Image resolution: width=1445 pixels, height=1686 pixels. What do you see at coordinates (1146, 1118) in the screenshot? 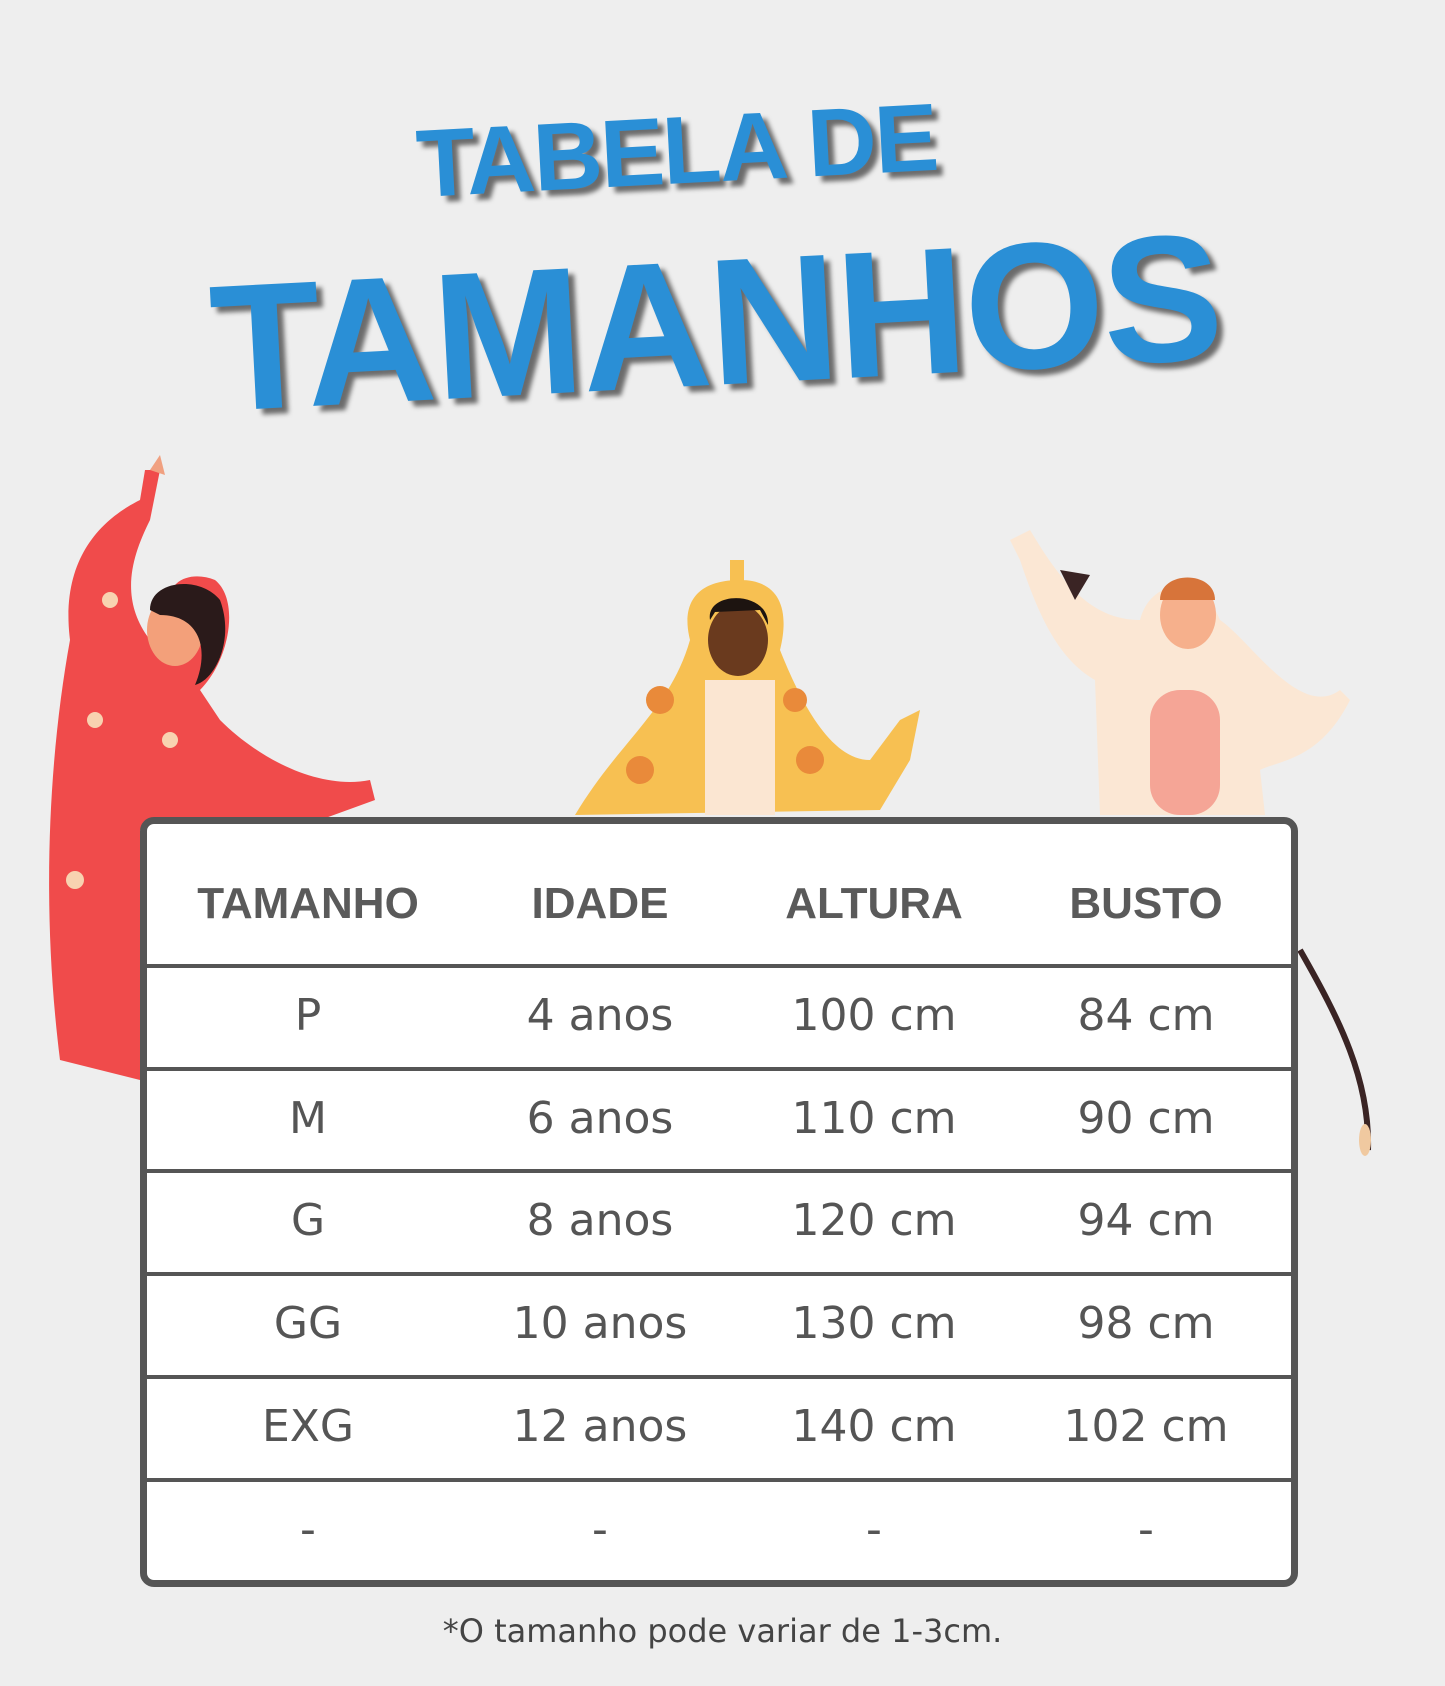
I see `table-cell: 90 cm` at bounding box center [1146, 1118].